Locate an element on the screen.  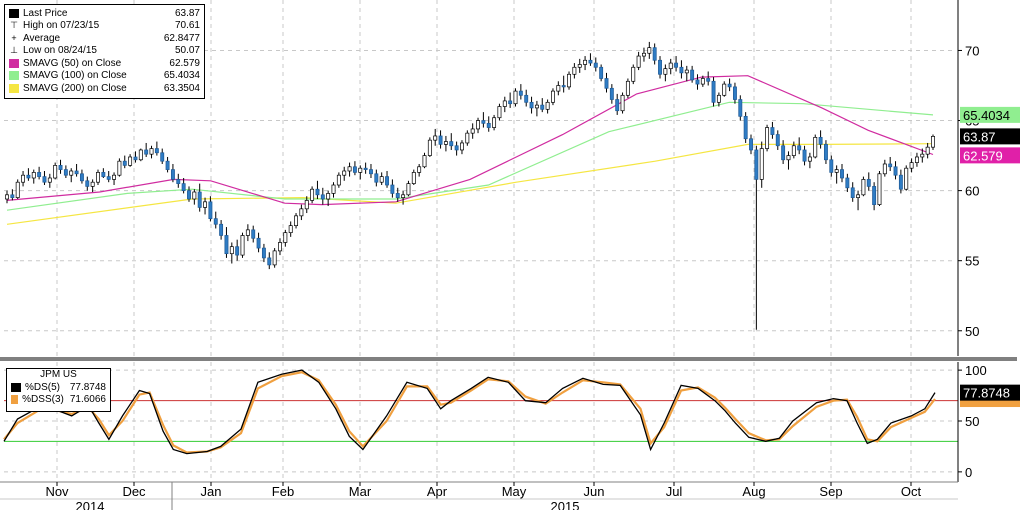
legend-label: Low on 08/24/15 is located at coordinates (60, 51).